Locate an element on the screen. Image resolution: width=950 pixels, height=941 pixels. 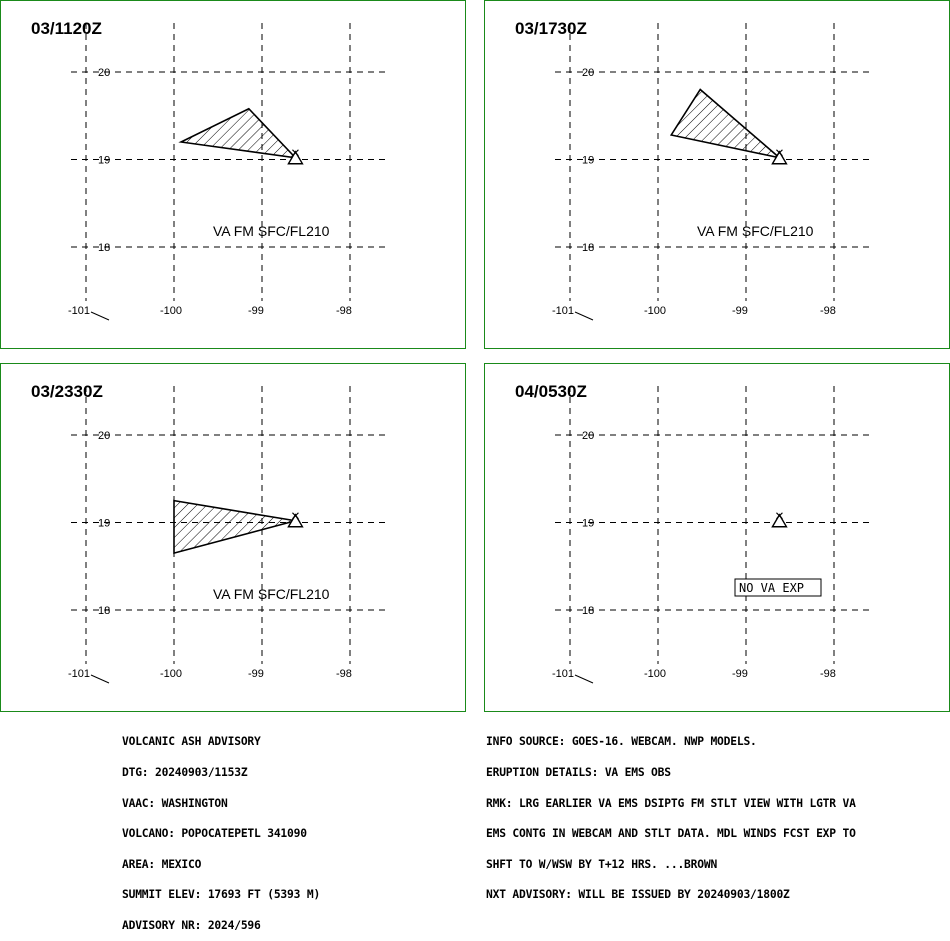
no-va-label: NO VA EXP is located at coordinates (771, 588).